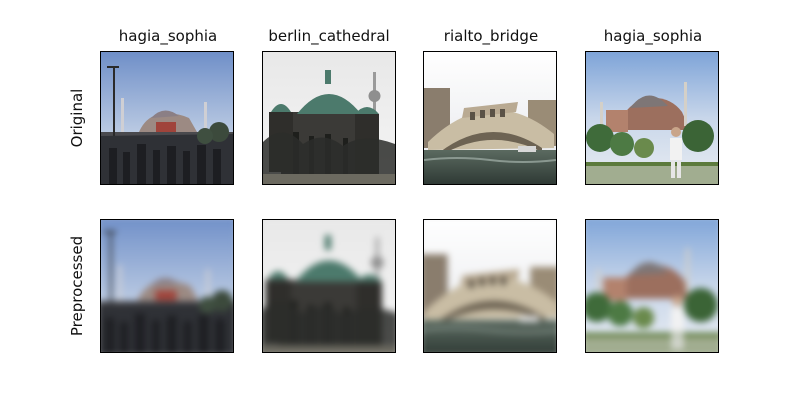 The width and height of the screenshot is (800, 400). Describe the element at coordinates (77, 118) in the screenshot. I see `row-label-original: Original` at that location.